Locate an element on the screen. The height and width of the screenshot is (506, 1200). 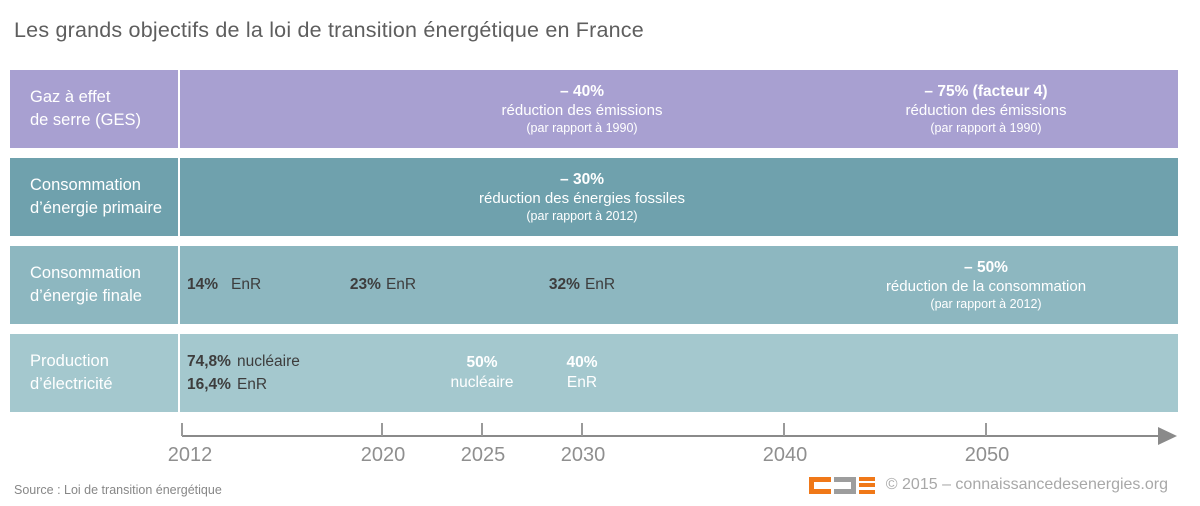
mix-pct: 16,4% is located at coordinates (209, 384).